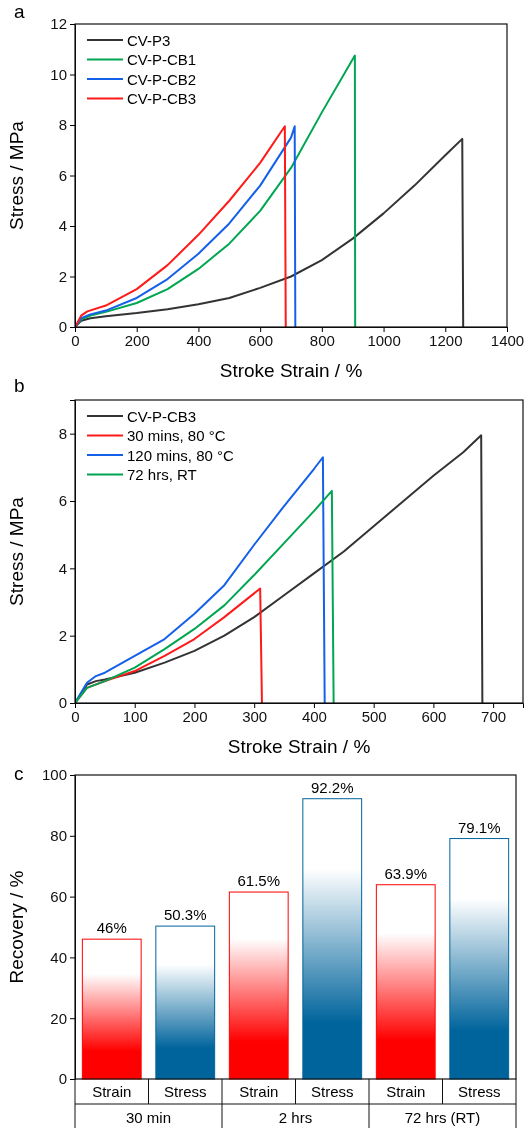  Describe the element at coordinates (19, 385) in the screenshot. I see `chart-title: b` at that location.